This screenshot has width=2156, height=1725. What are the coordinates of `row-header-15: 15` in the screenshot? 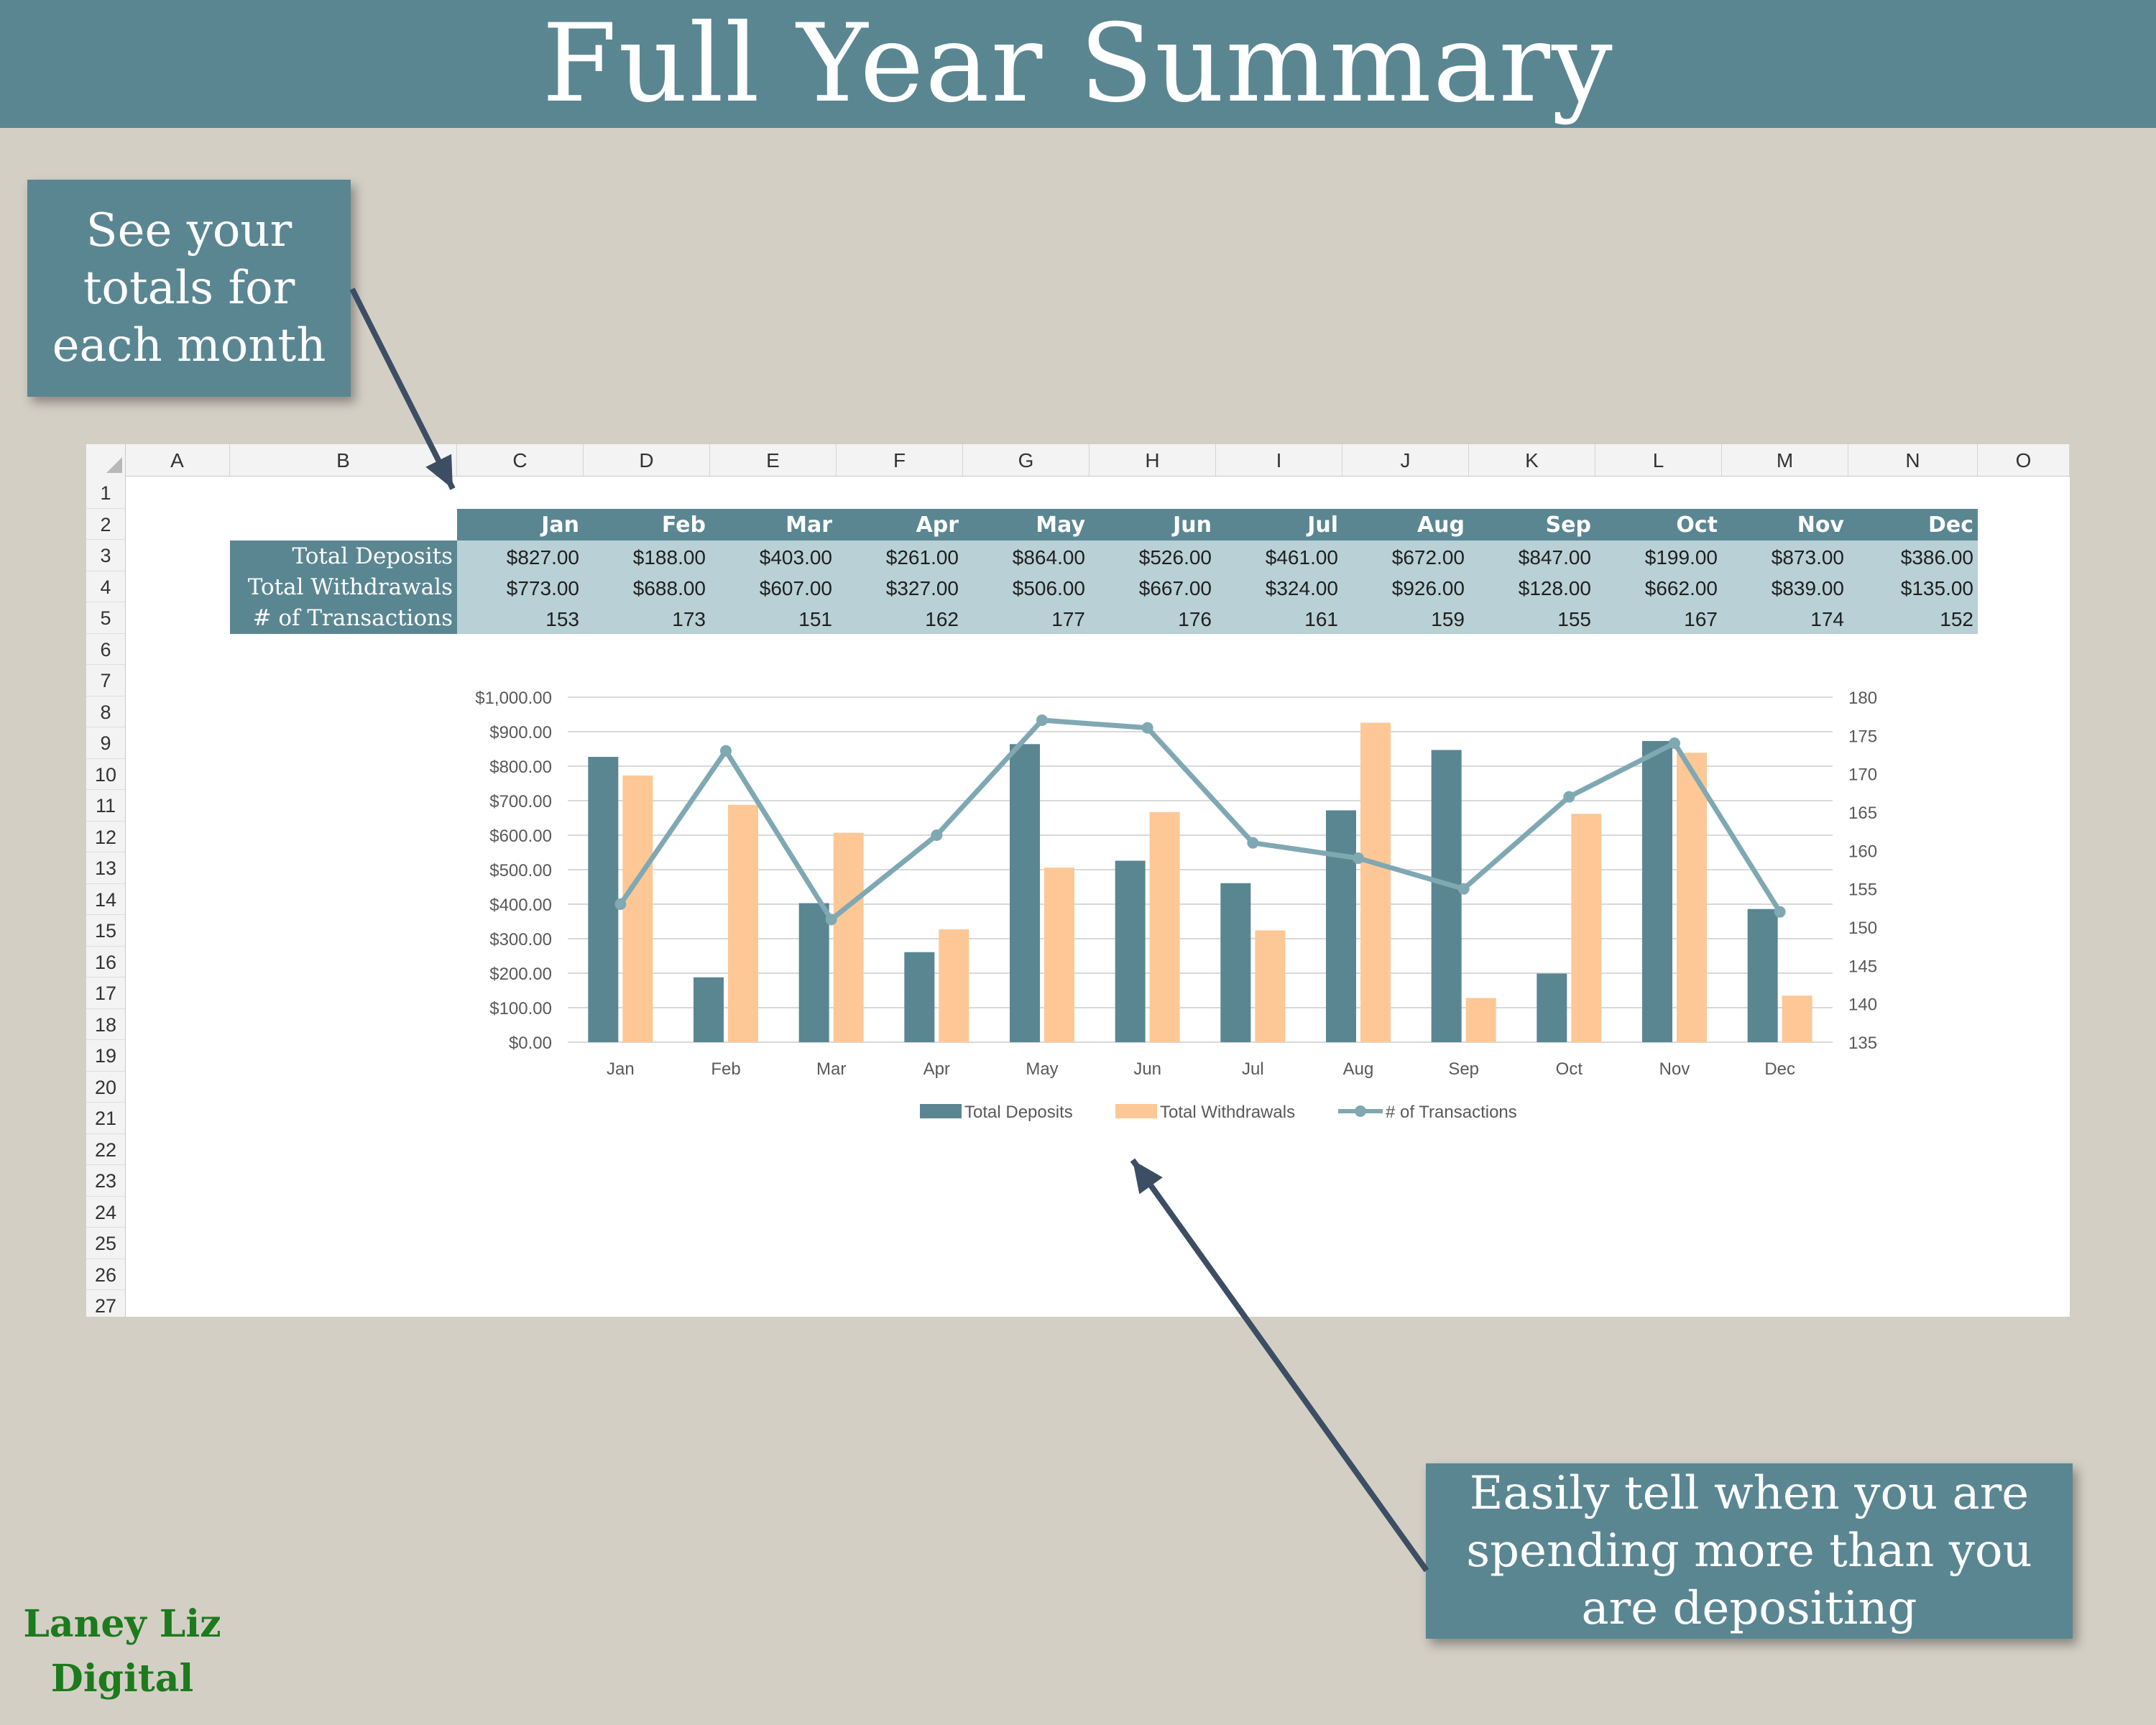 It's located at (106, 931).